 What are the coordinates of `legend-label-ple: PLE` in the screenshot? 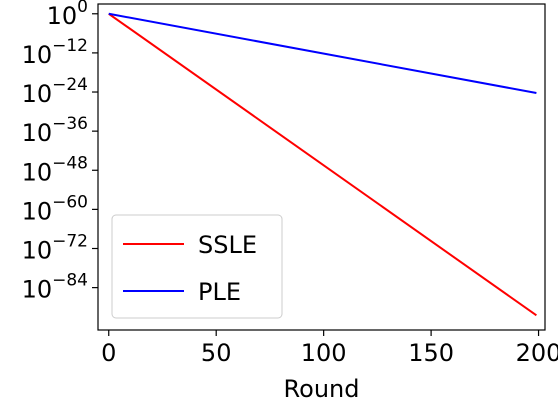 It's located at (219, 292).